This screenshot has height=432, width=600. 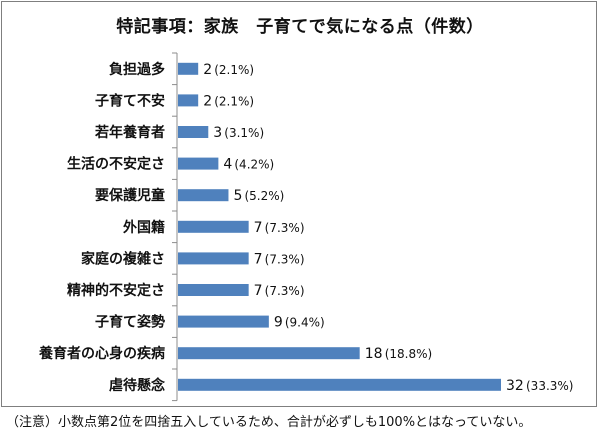 What do you see at coordinates (130, 322) in the screenshot?
I see `category-label: 子育て姿勢` at bounding box center [130, 322].